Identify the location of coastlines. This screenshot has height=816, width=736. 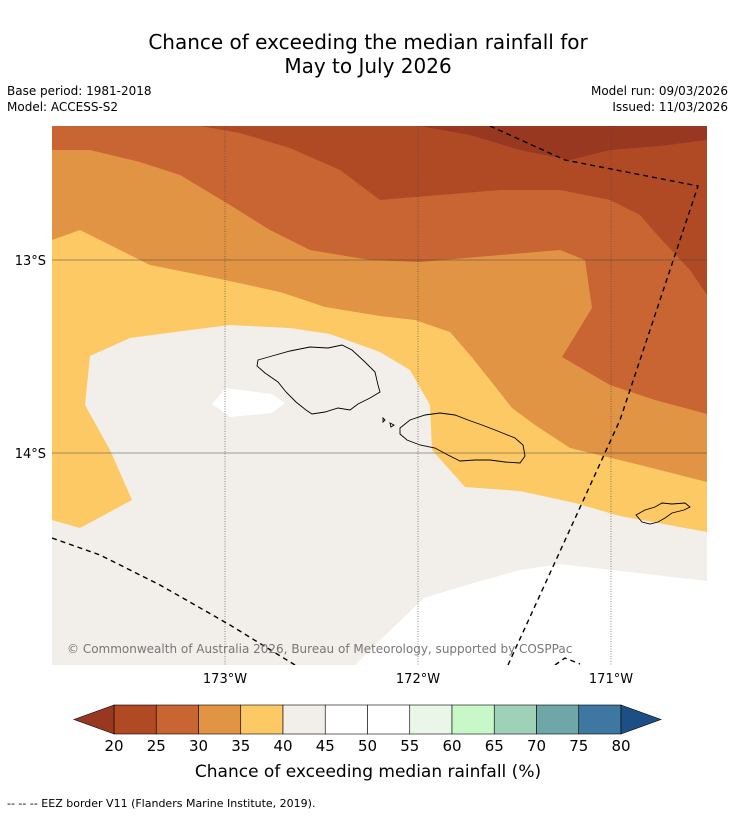
(473, 434).